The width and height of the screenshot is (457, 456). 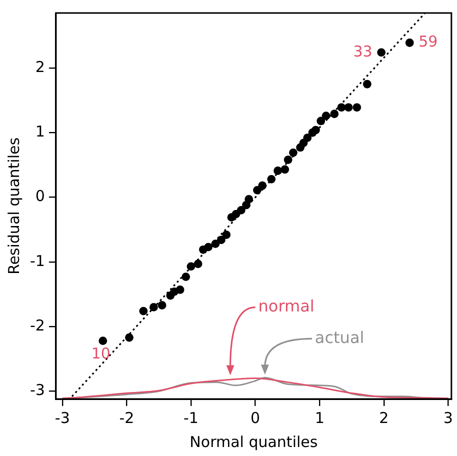 I want to click on y-tick-label: -2, so click(x=37, y=325).